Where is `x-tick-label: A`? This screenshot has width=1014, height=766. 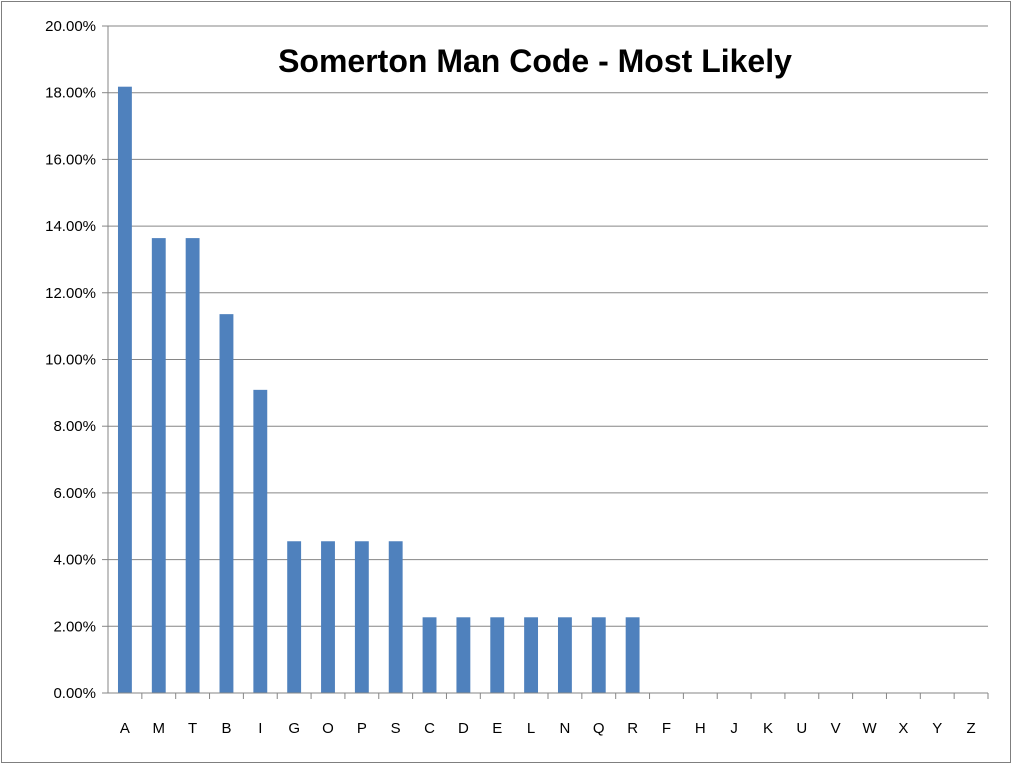 x-tick-label: A is located at coordinates (125, 728).